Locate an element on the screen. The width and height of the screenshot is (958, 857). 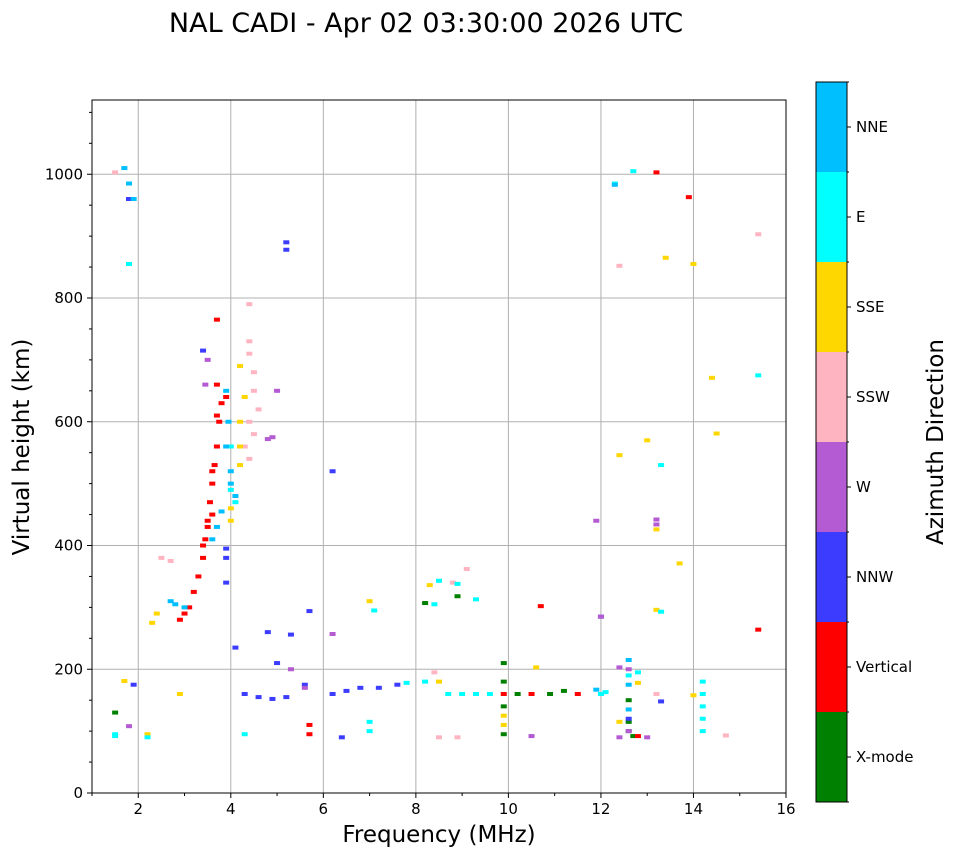
colorbar-tick-label: W is located at coordinates (863, 487).